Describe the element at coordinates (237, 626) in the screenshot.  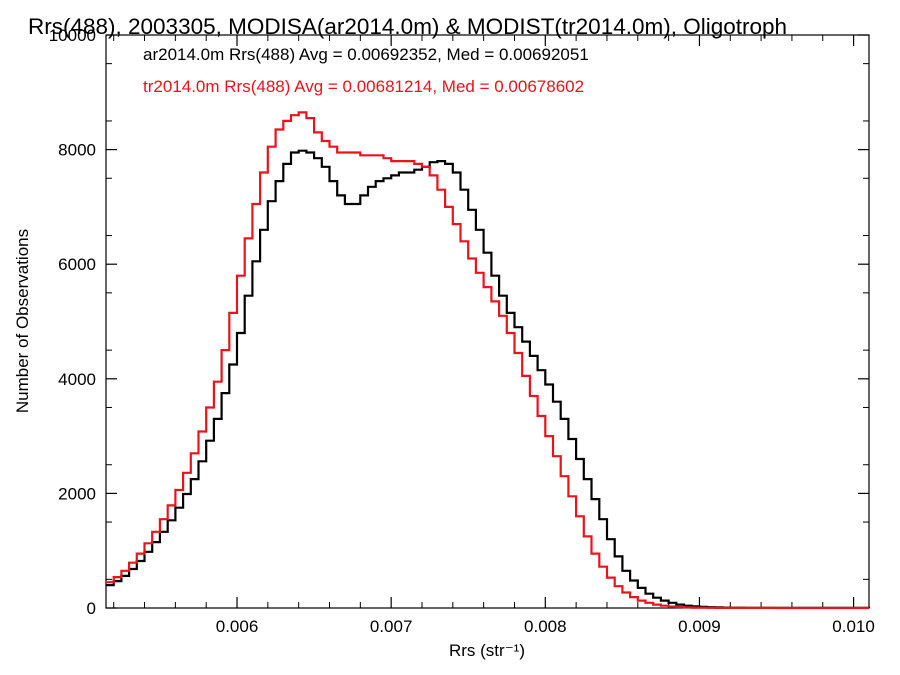
I see `x-tick-label: 0.006` at that location.